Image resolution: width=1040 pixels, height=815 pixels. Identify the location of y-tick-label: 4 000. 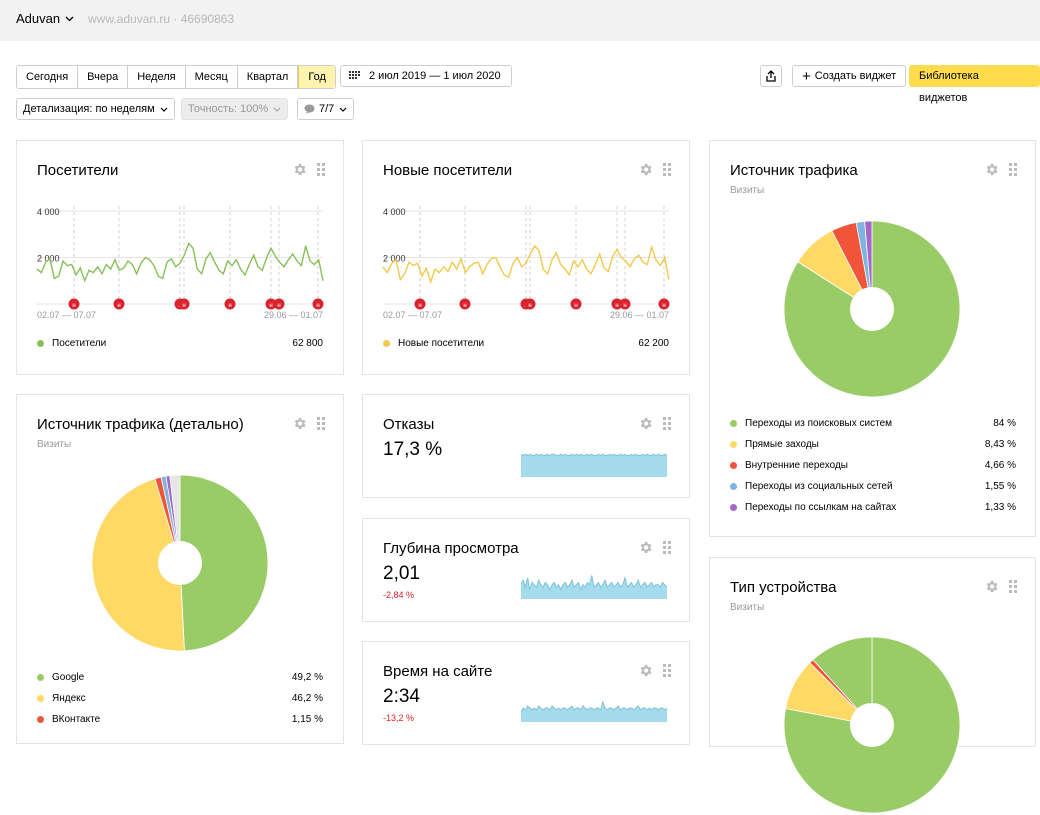
(394, 212).